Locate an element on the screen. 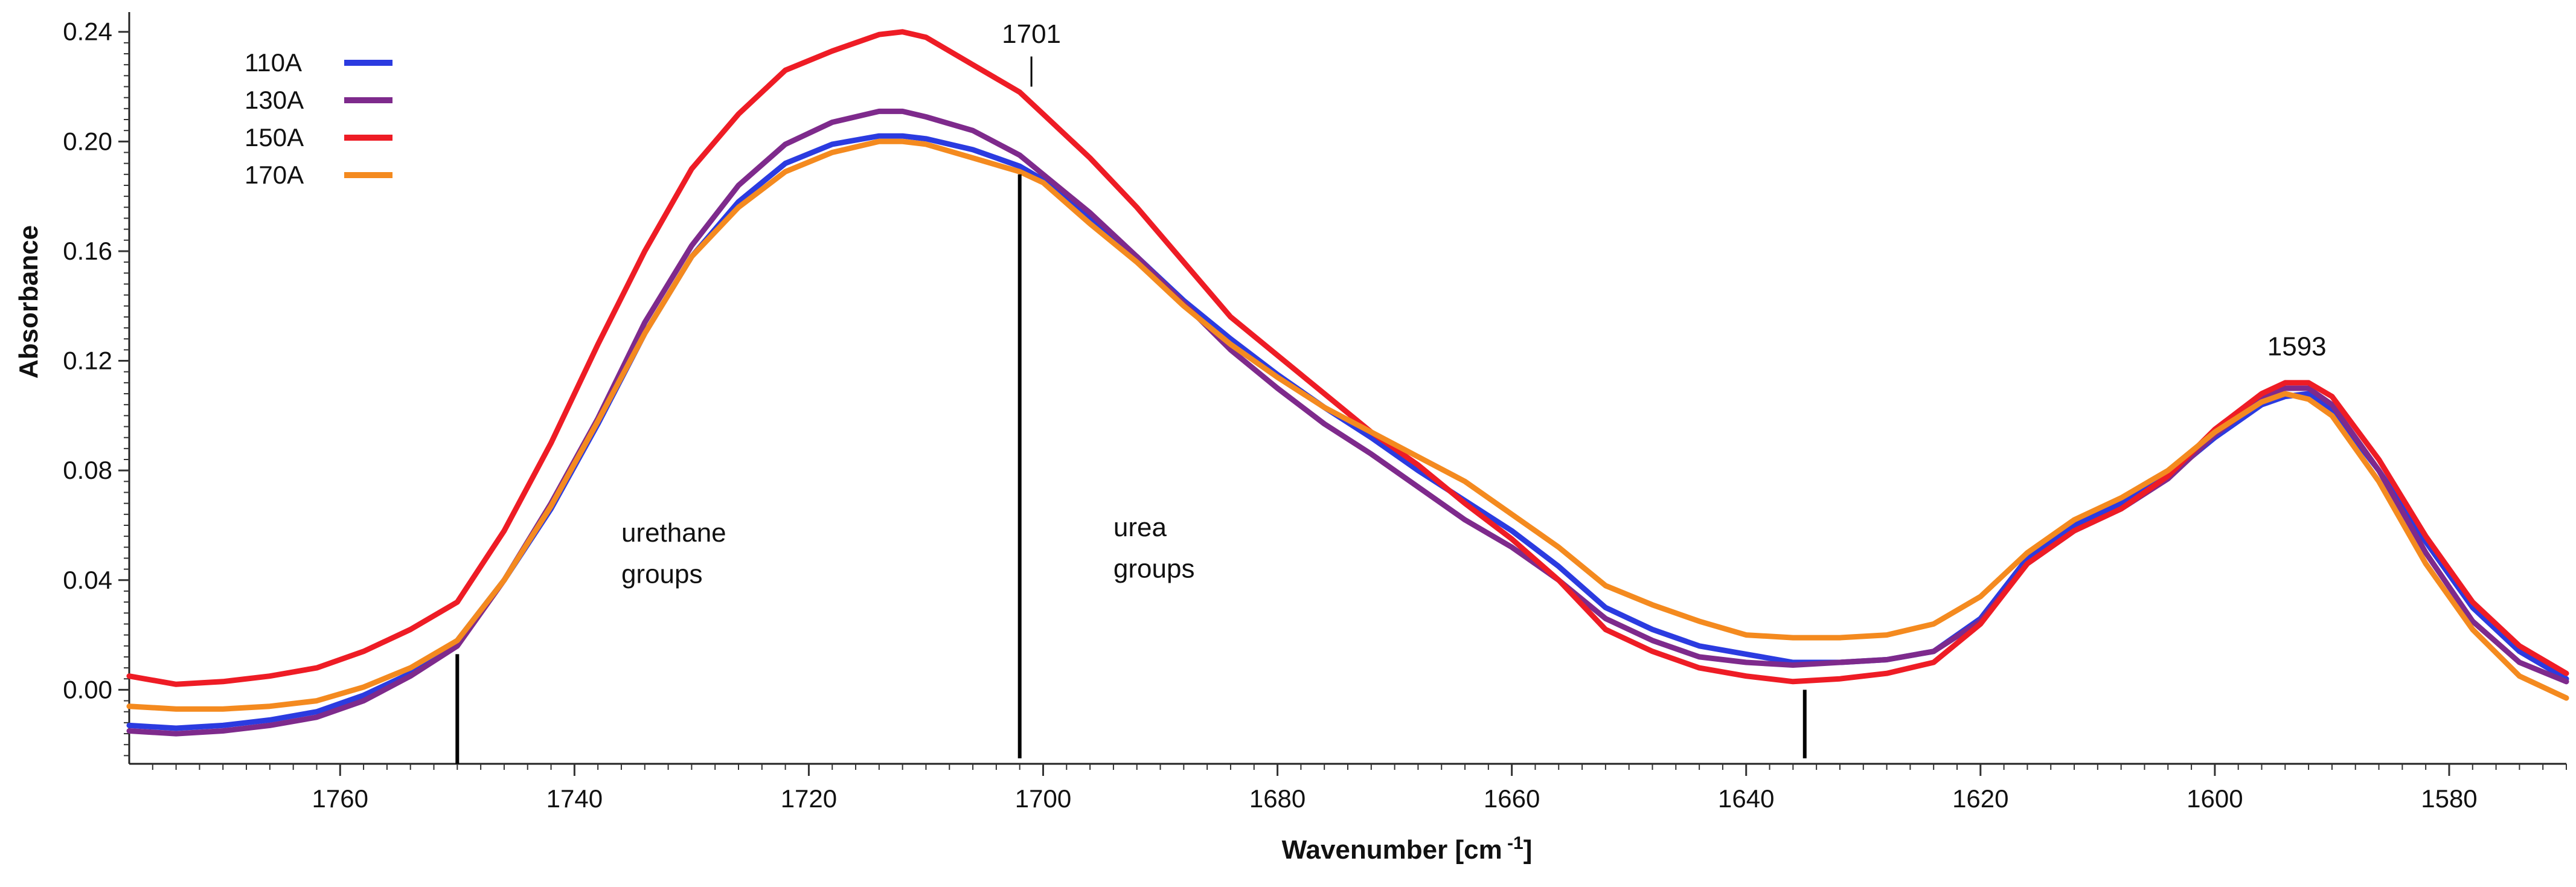 The image size is (2576, 887). x-axis-title-main: Wavenumber [cm is located at coordinates (1392, 850).